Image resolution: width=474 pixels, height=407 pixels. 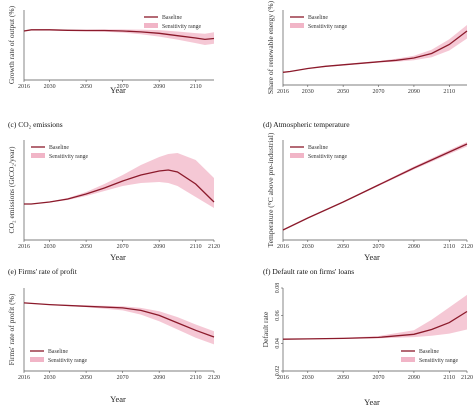 What do you see at coordinates (159, 87) in the screenshot?
I see `x-tick-label-a: 2090` at bounding box center [159, 87].